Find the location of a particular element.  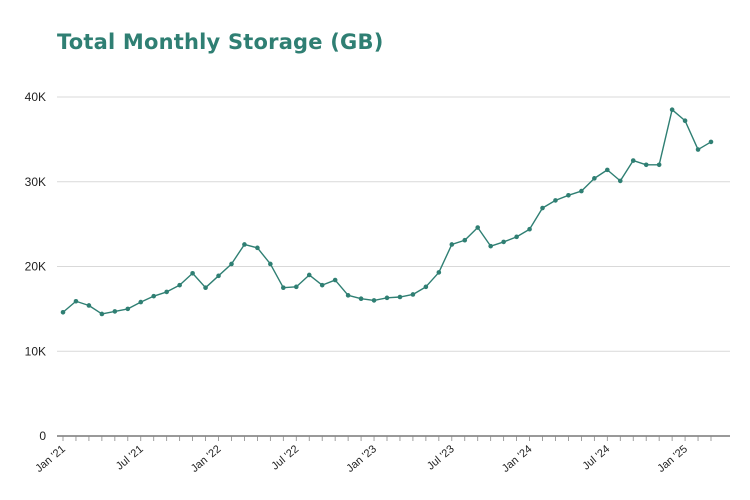

y-tick-label: 40K is located at coordinates (35, 97).